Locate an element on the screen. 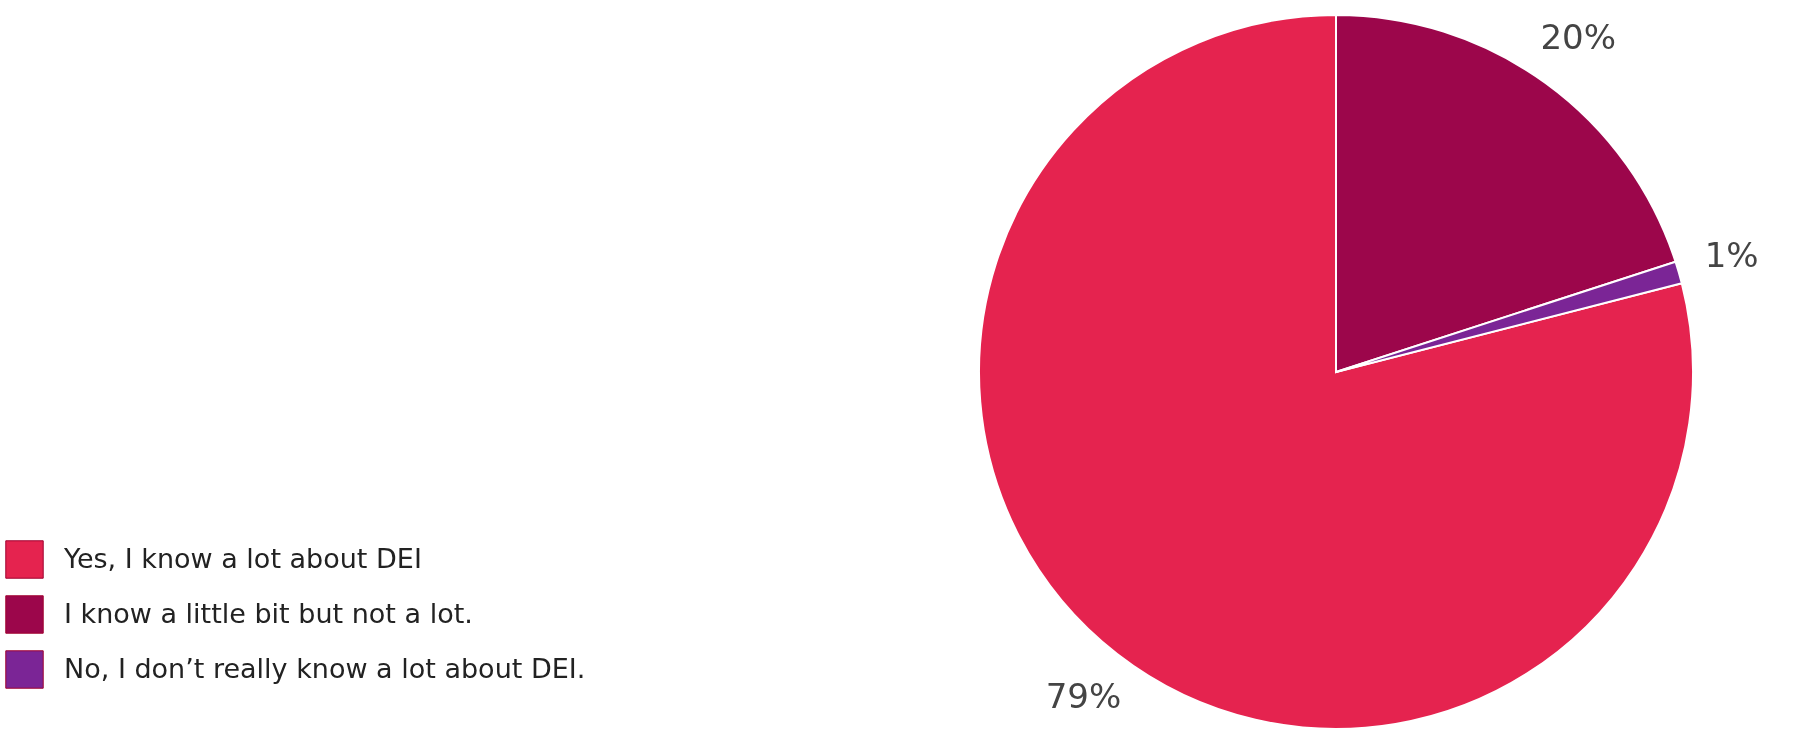 This screenshot has width=1806, height=731. data-label: 79% is located at coordinates (1083, 695).